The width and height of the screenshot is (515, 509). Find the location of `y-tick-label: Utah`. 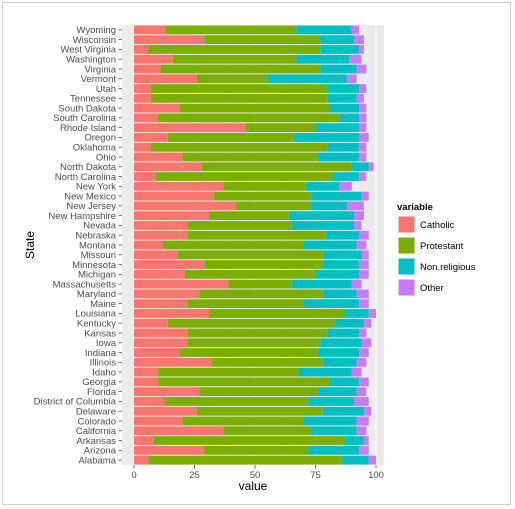

y-tick-label: Utah is located at coordinates (106, 89).